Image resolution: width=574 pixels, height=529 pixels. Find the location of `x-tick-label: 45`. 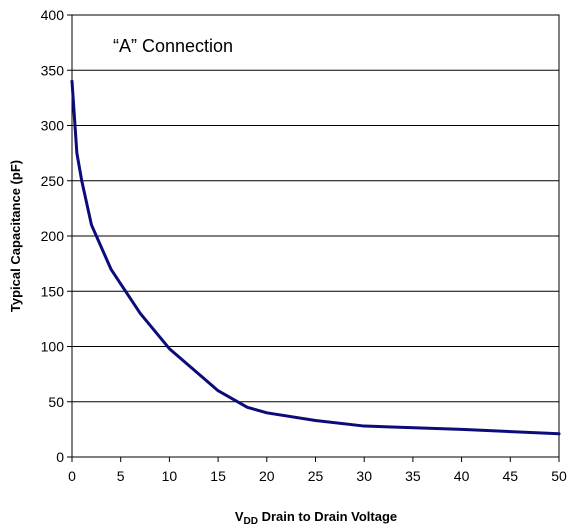

x-tick-label: 45 is located at coordinates (511, 476).